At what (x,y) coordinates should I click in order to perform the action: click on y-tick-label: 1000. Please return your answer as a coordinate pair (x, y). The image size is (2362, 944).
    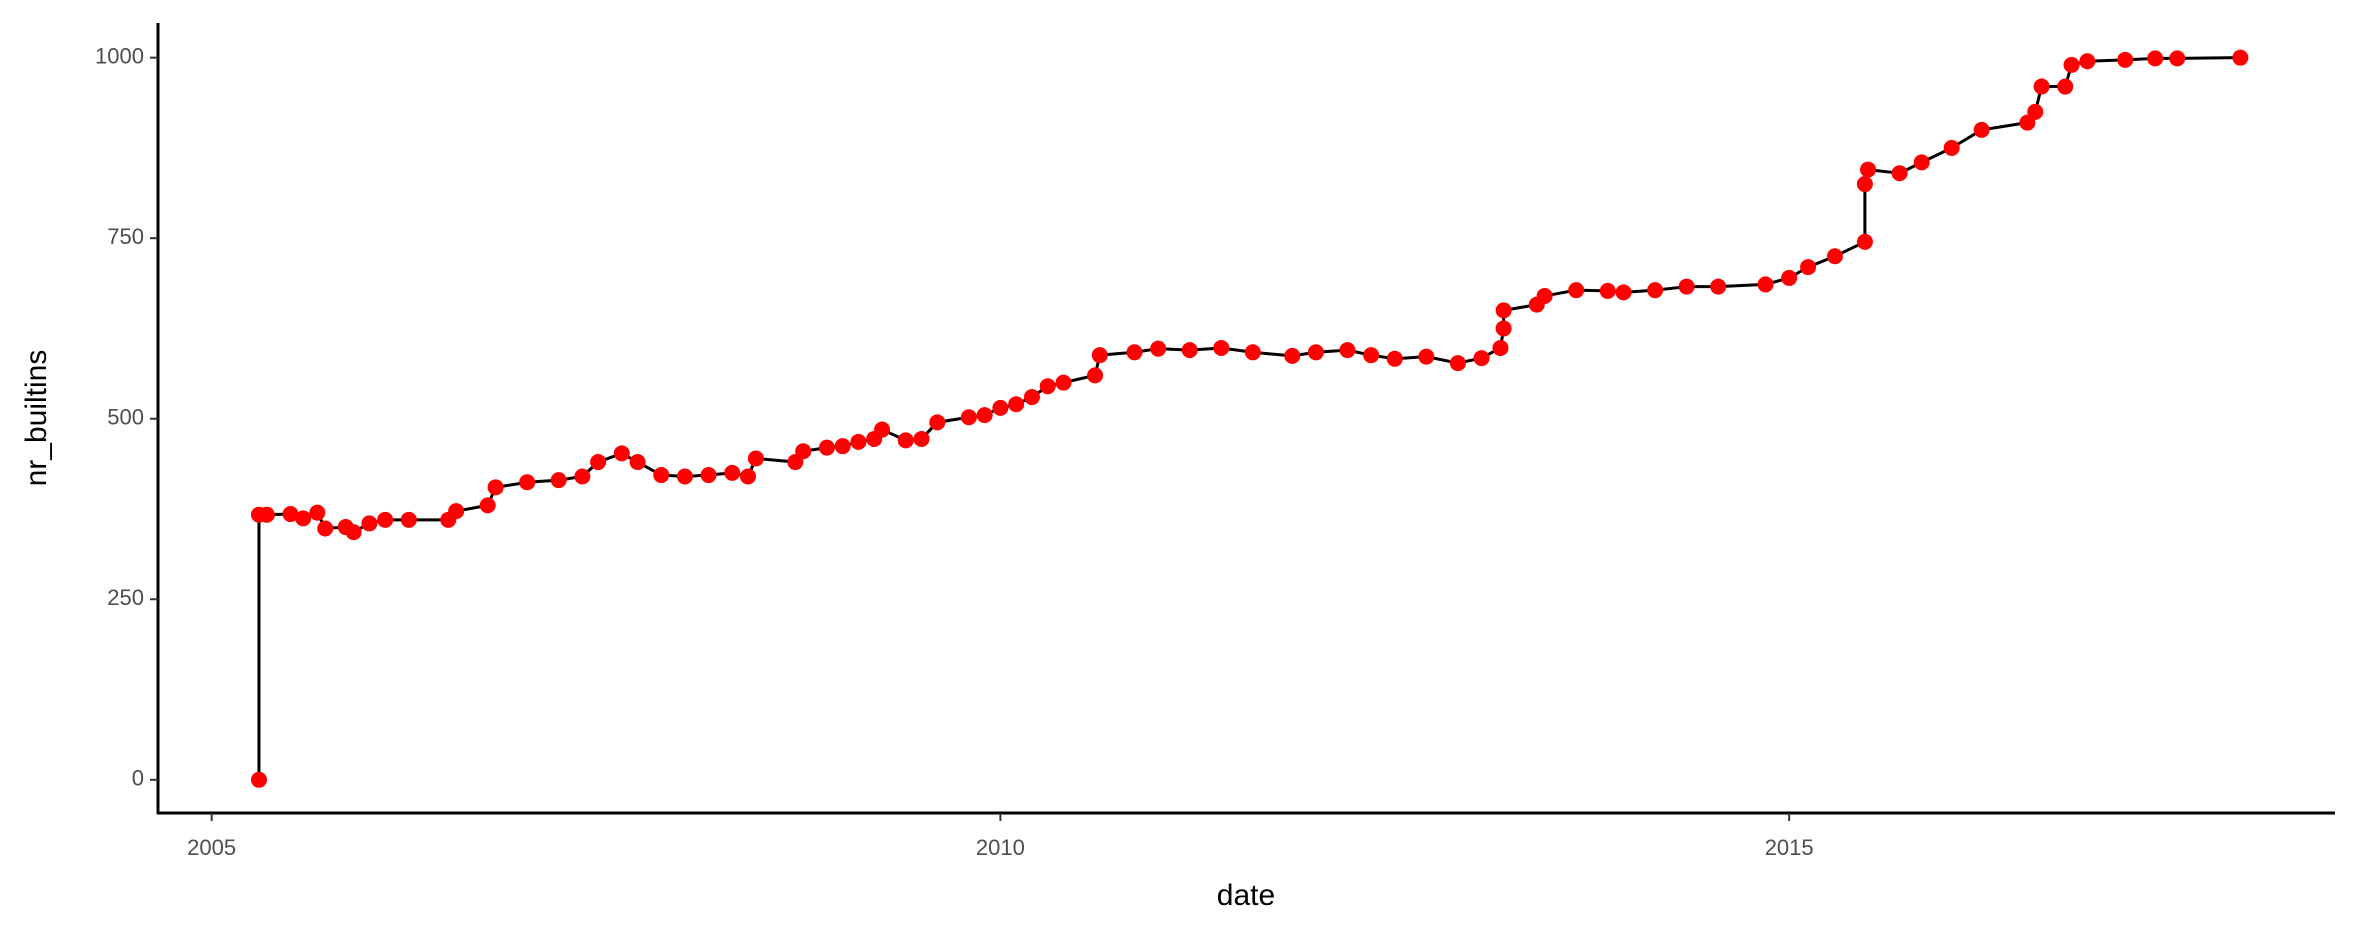
    Looking at the image, I should click on (119, 55).